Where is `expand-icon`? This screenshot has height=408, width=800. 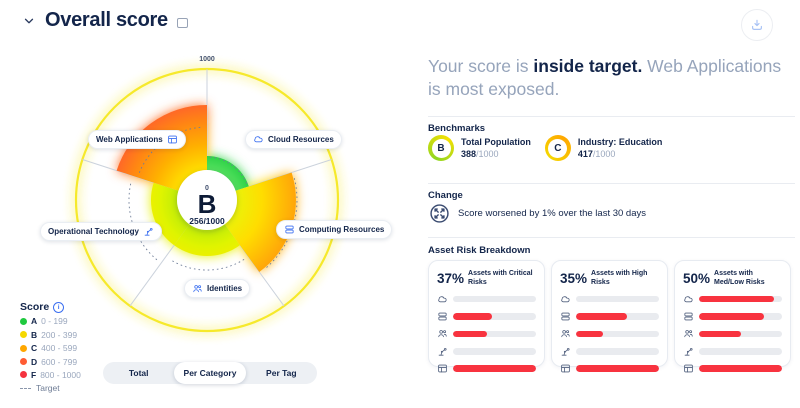
expand-icon is located at coordinates (182, 22).